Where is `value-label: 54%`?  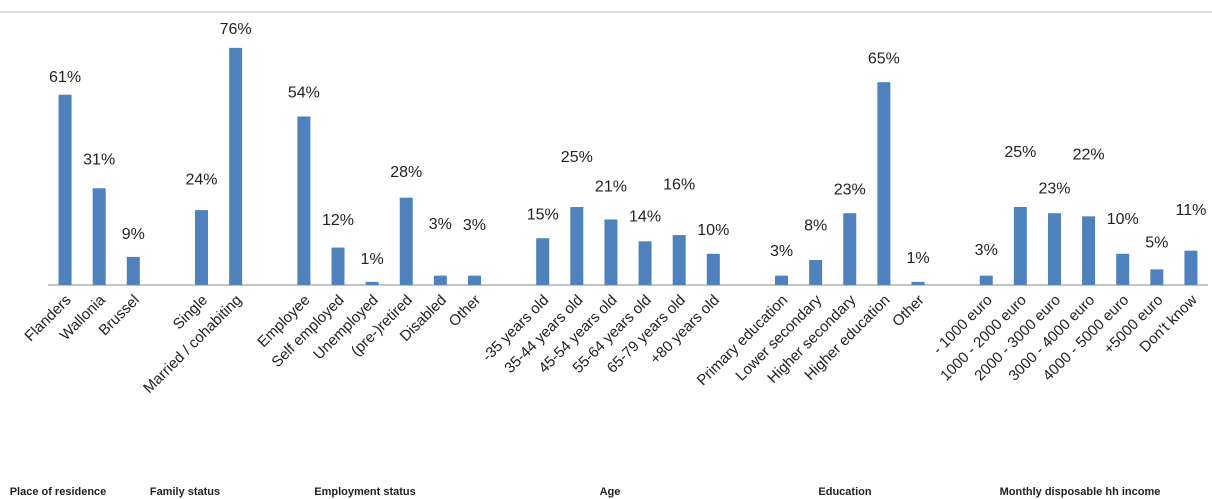 value-label: 54% is located at coordinates (304, 93).